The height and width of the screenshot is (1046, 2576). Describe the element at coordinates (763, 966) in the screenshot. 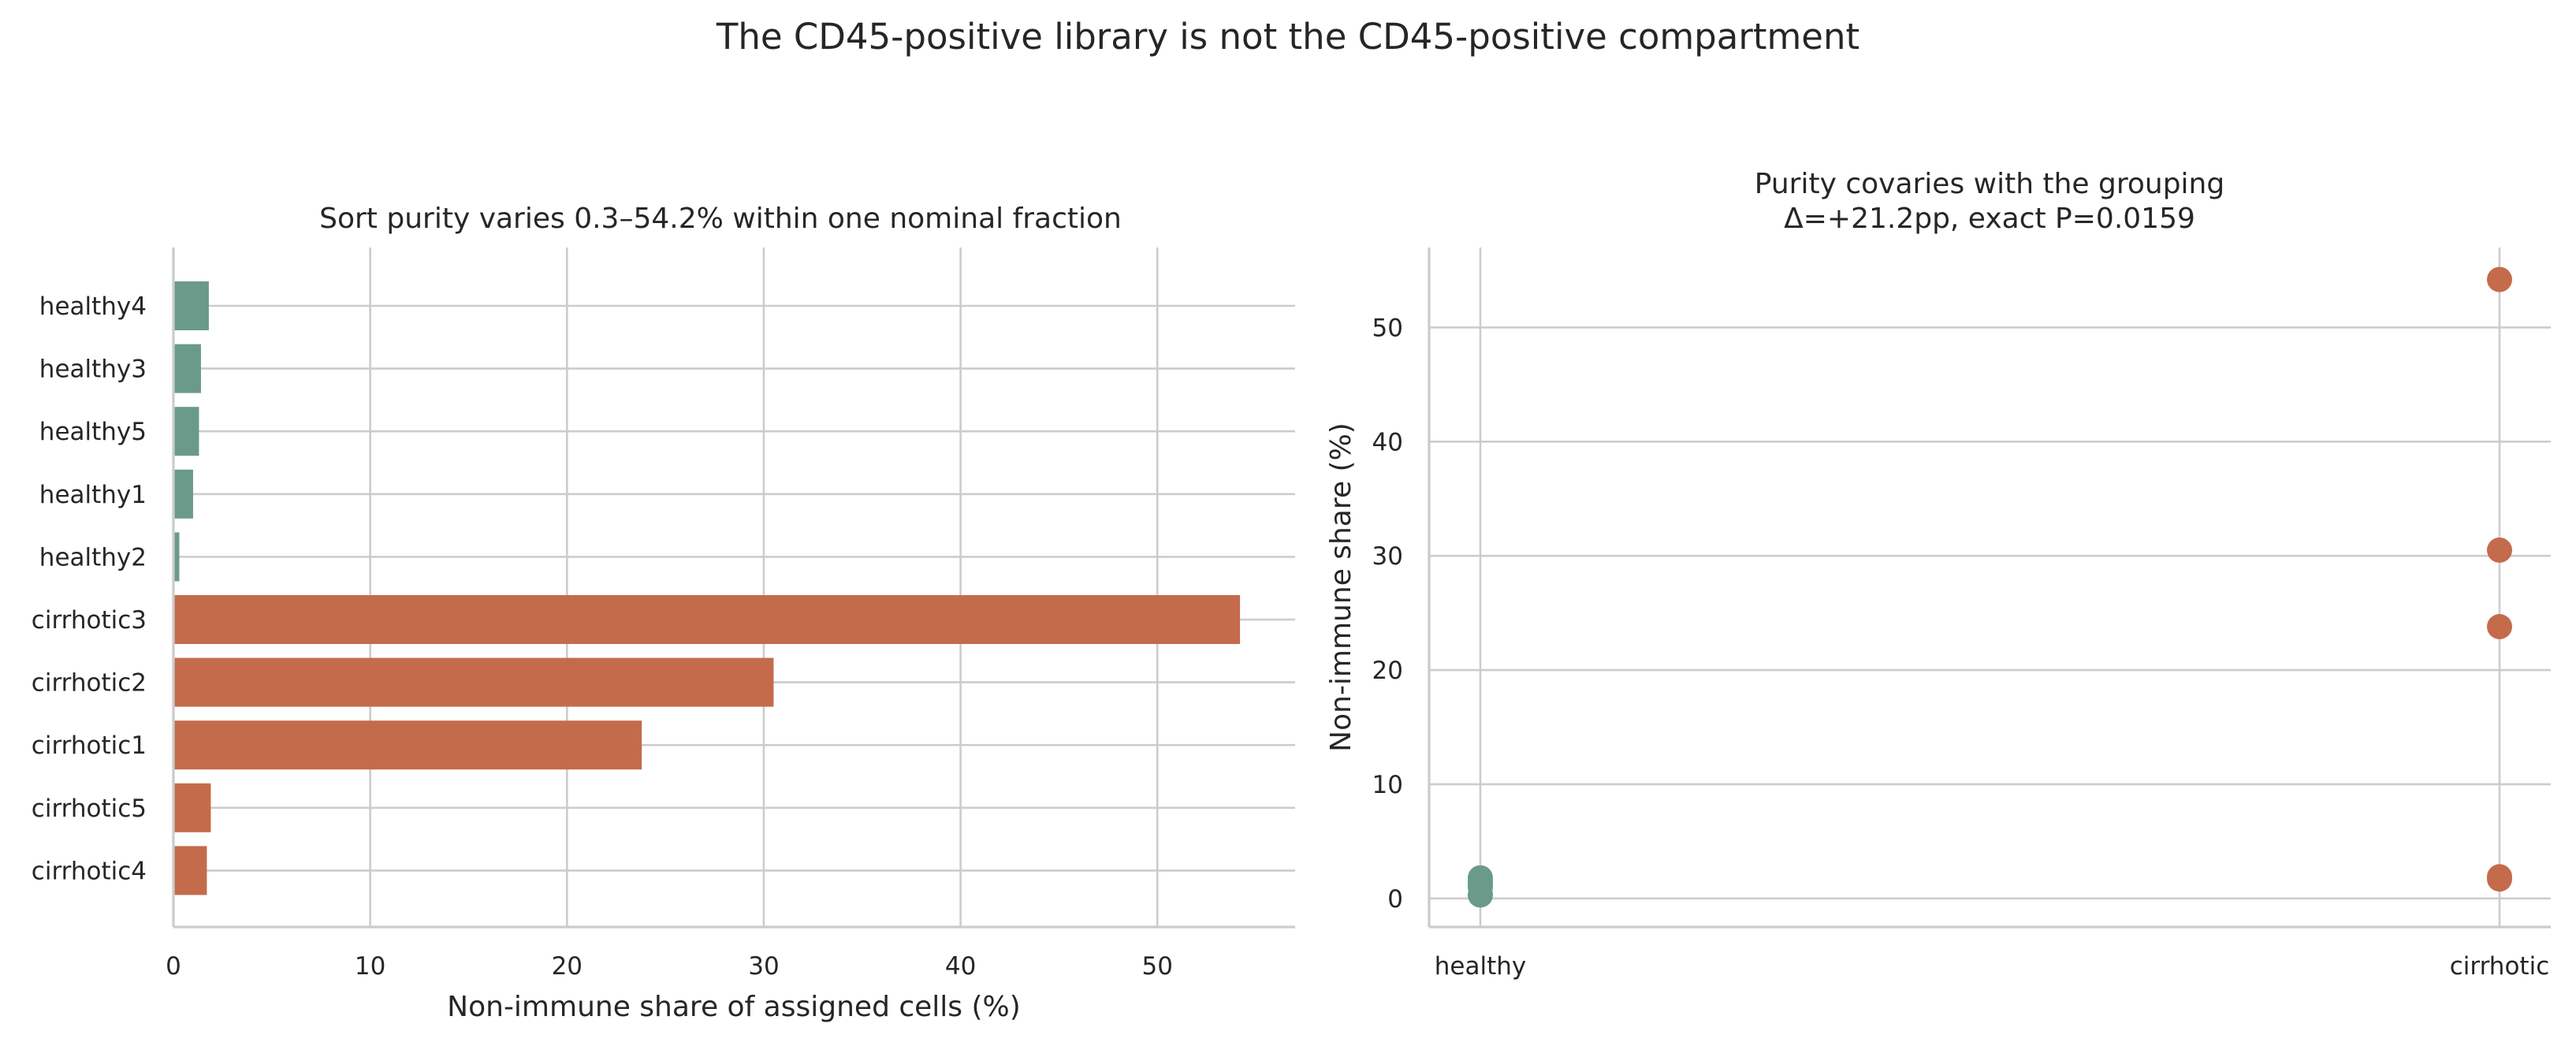

I see `left-x-tick-label: 30` at that location.